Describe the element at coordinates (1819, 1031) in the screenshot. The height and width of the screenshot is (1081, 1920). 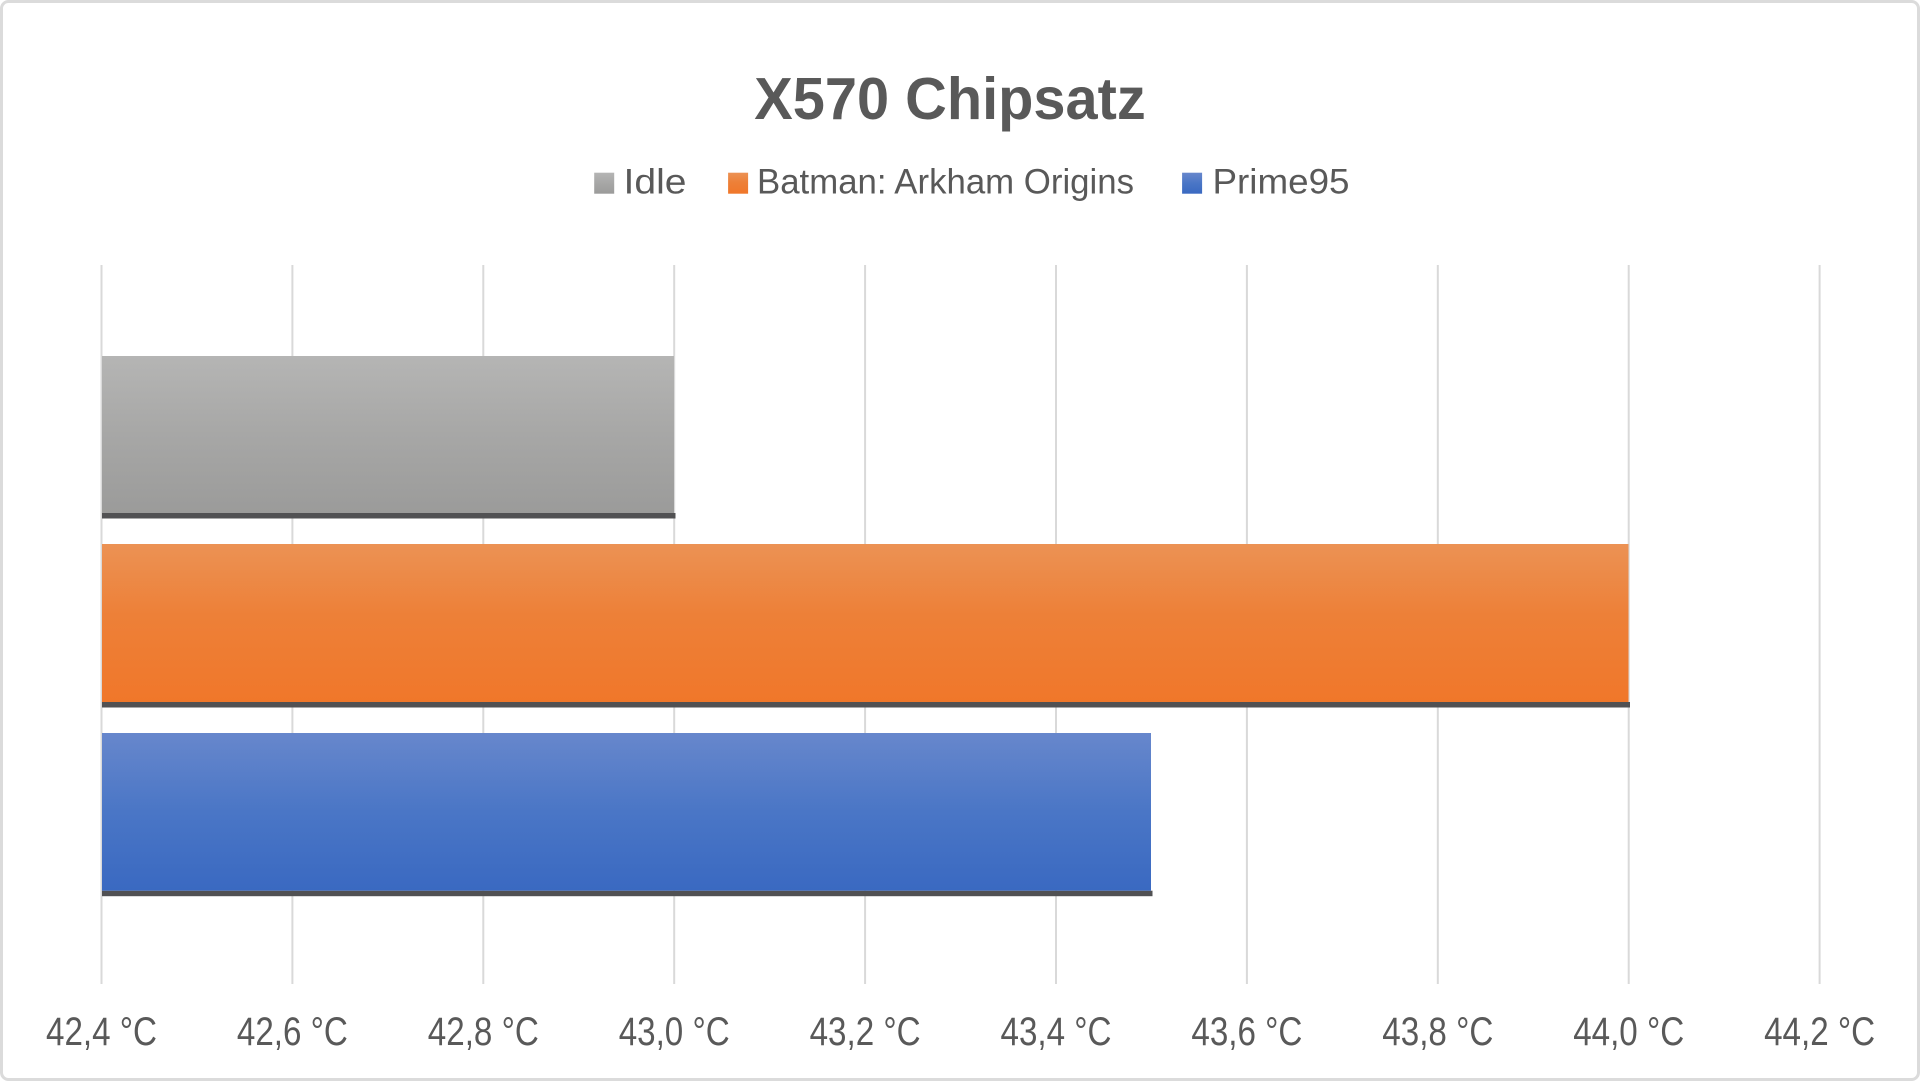
I see `svg-text: 44,2 °C` at that location.